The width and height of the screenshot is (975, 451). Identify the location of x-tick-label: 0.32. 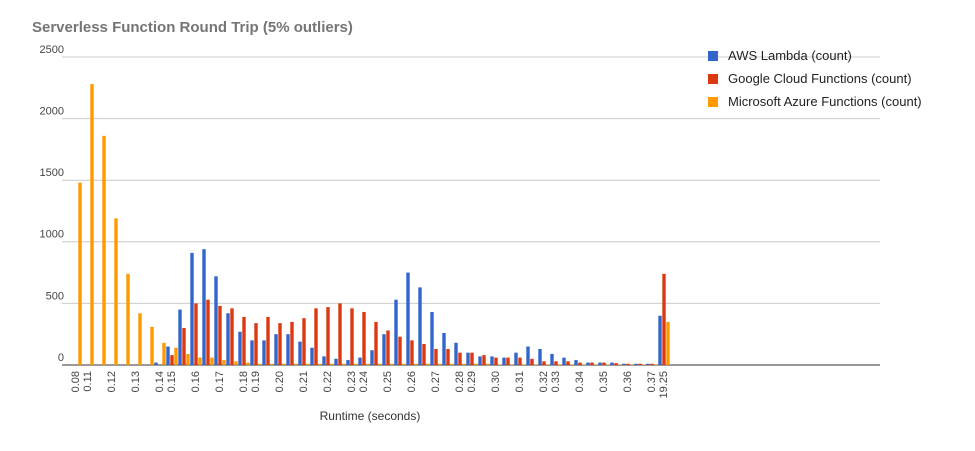
(544, 381).